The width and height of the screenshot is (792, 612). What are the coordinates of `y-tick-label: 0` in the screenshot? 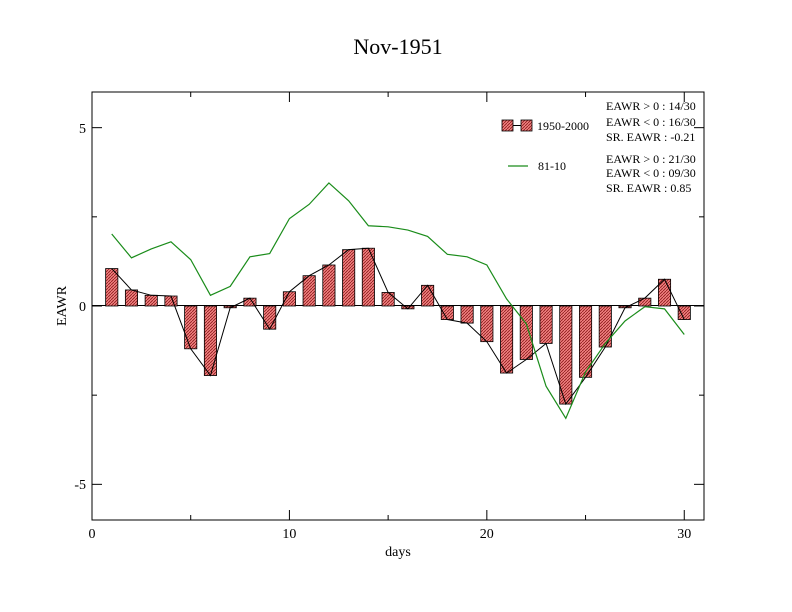 It's located at (82, 307).